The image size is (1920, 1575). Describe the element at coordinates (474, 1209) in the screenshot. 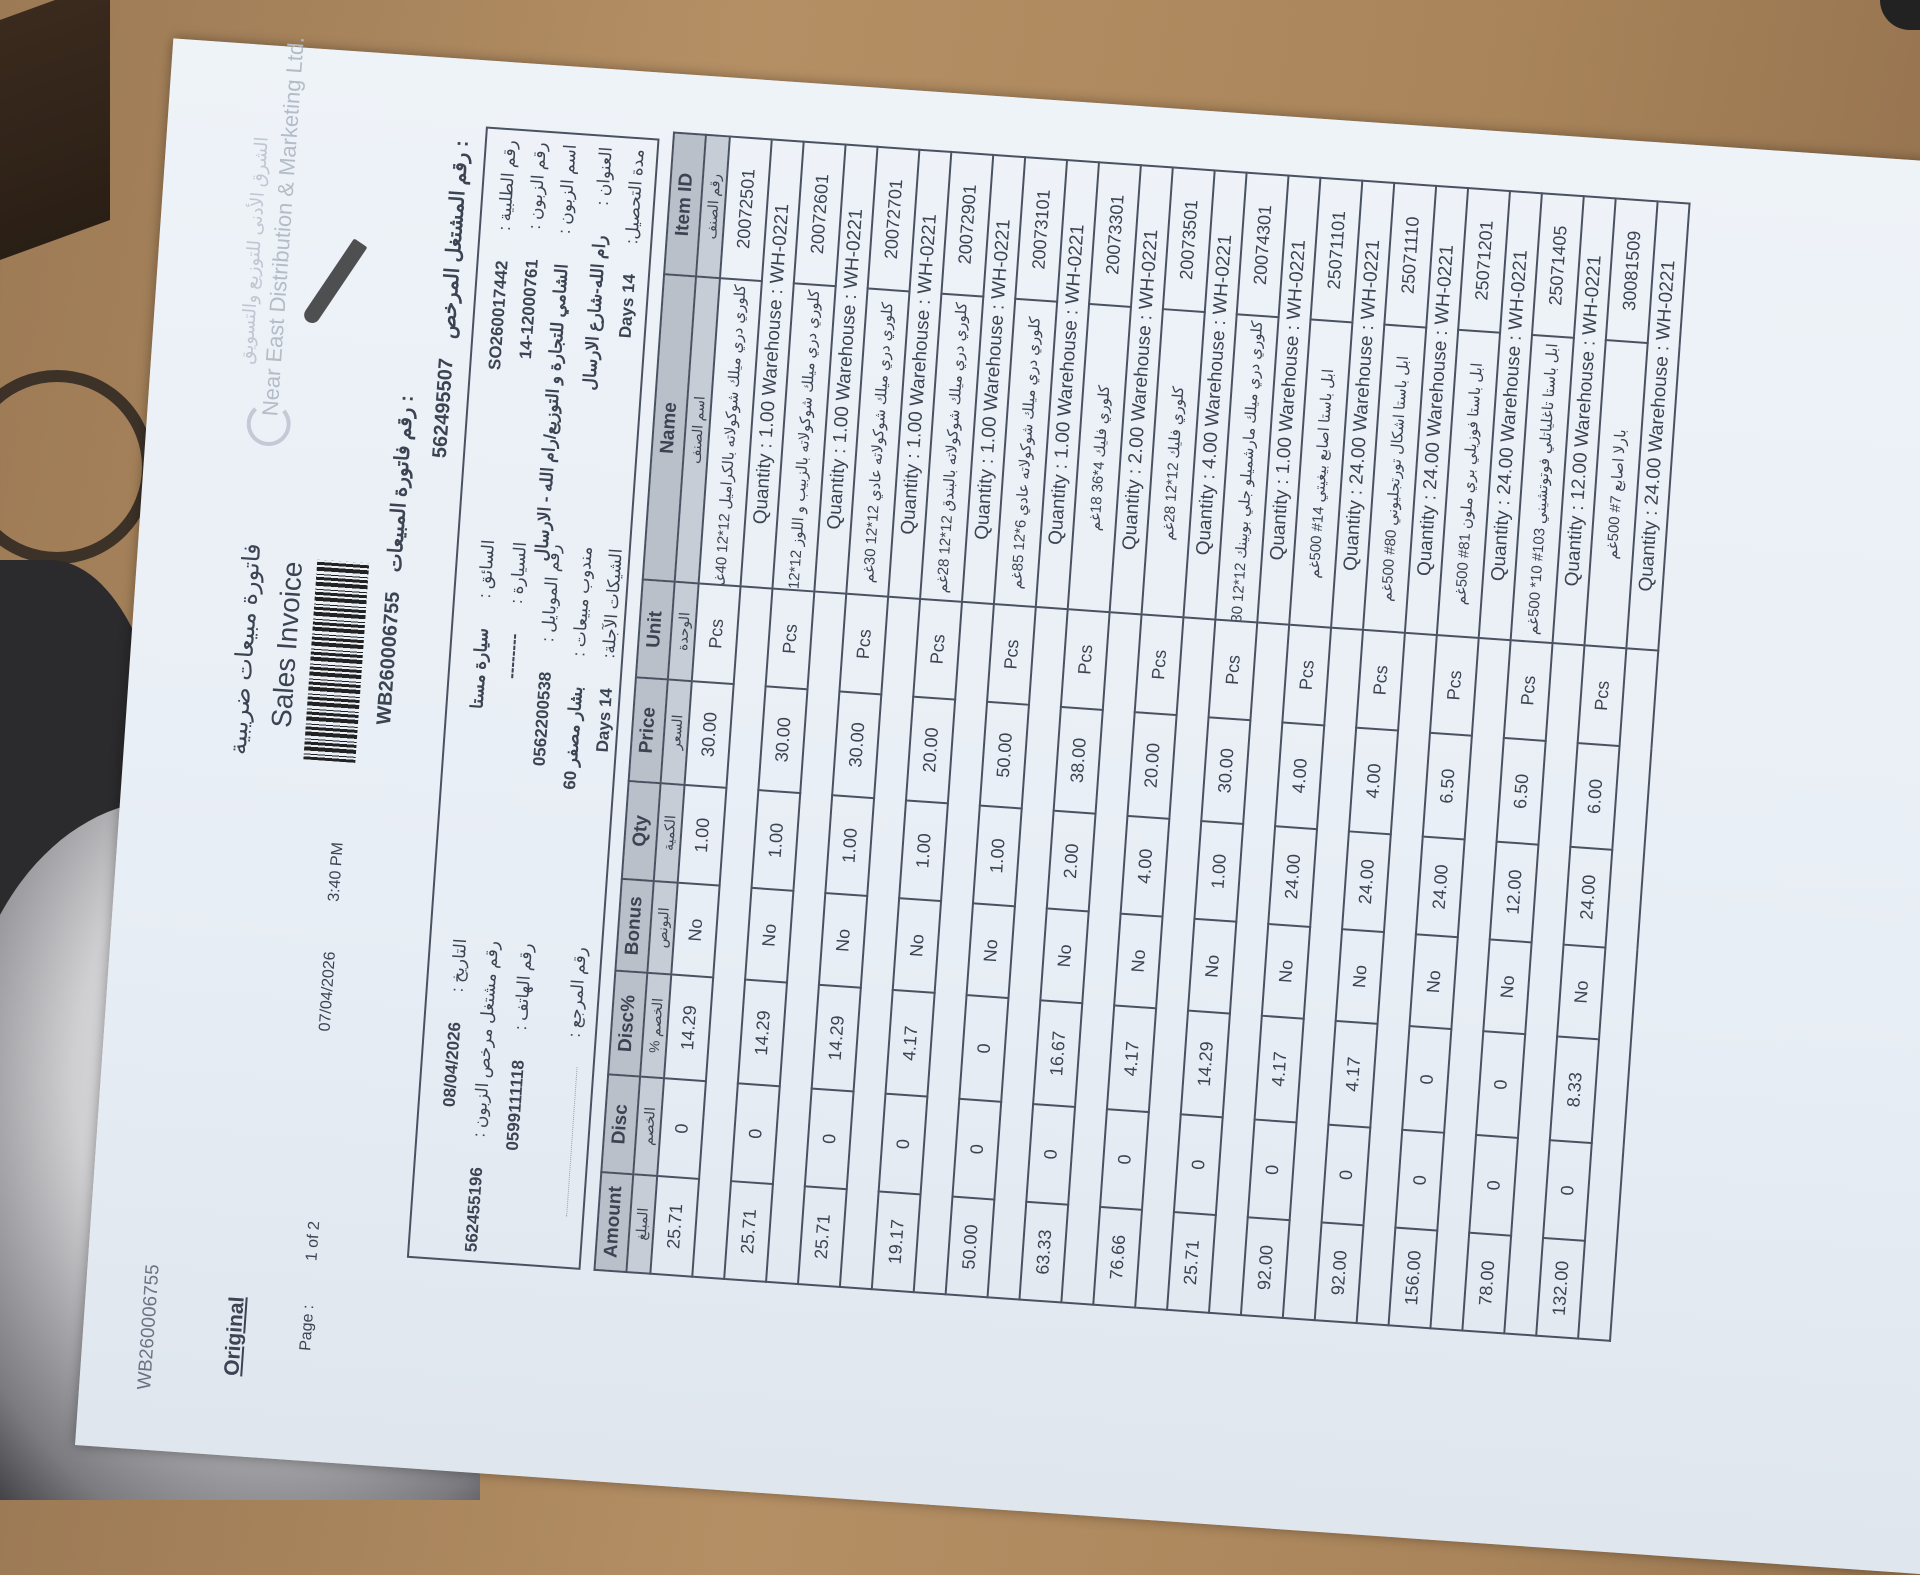

I see `field-value: 562455196` at that location.